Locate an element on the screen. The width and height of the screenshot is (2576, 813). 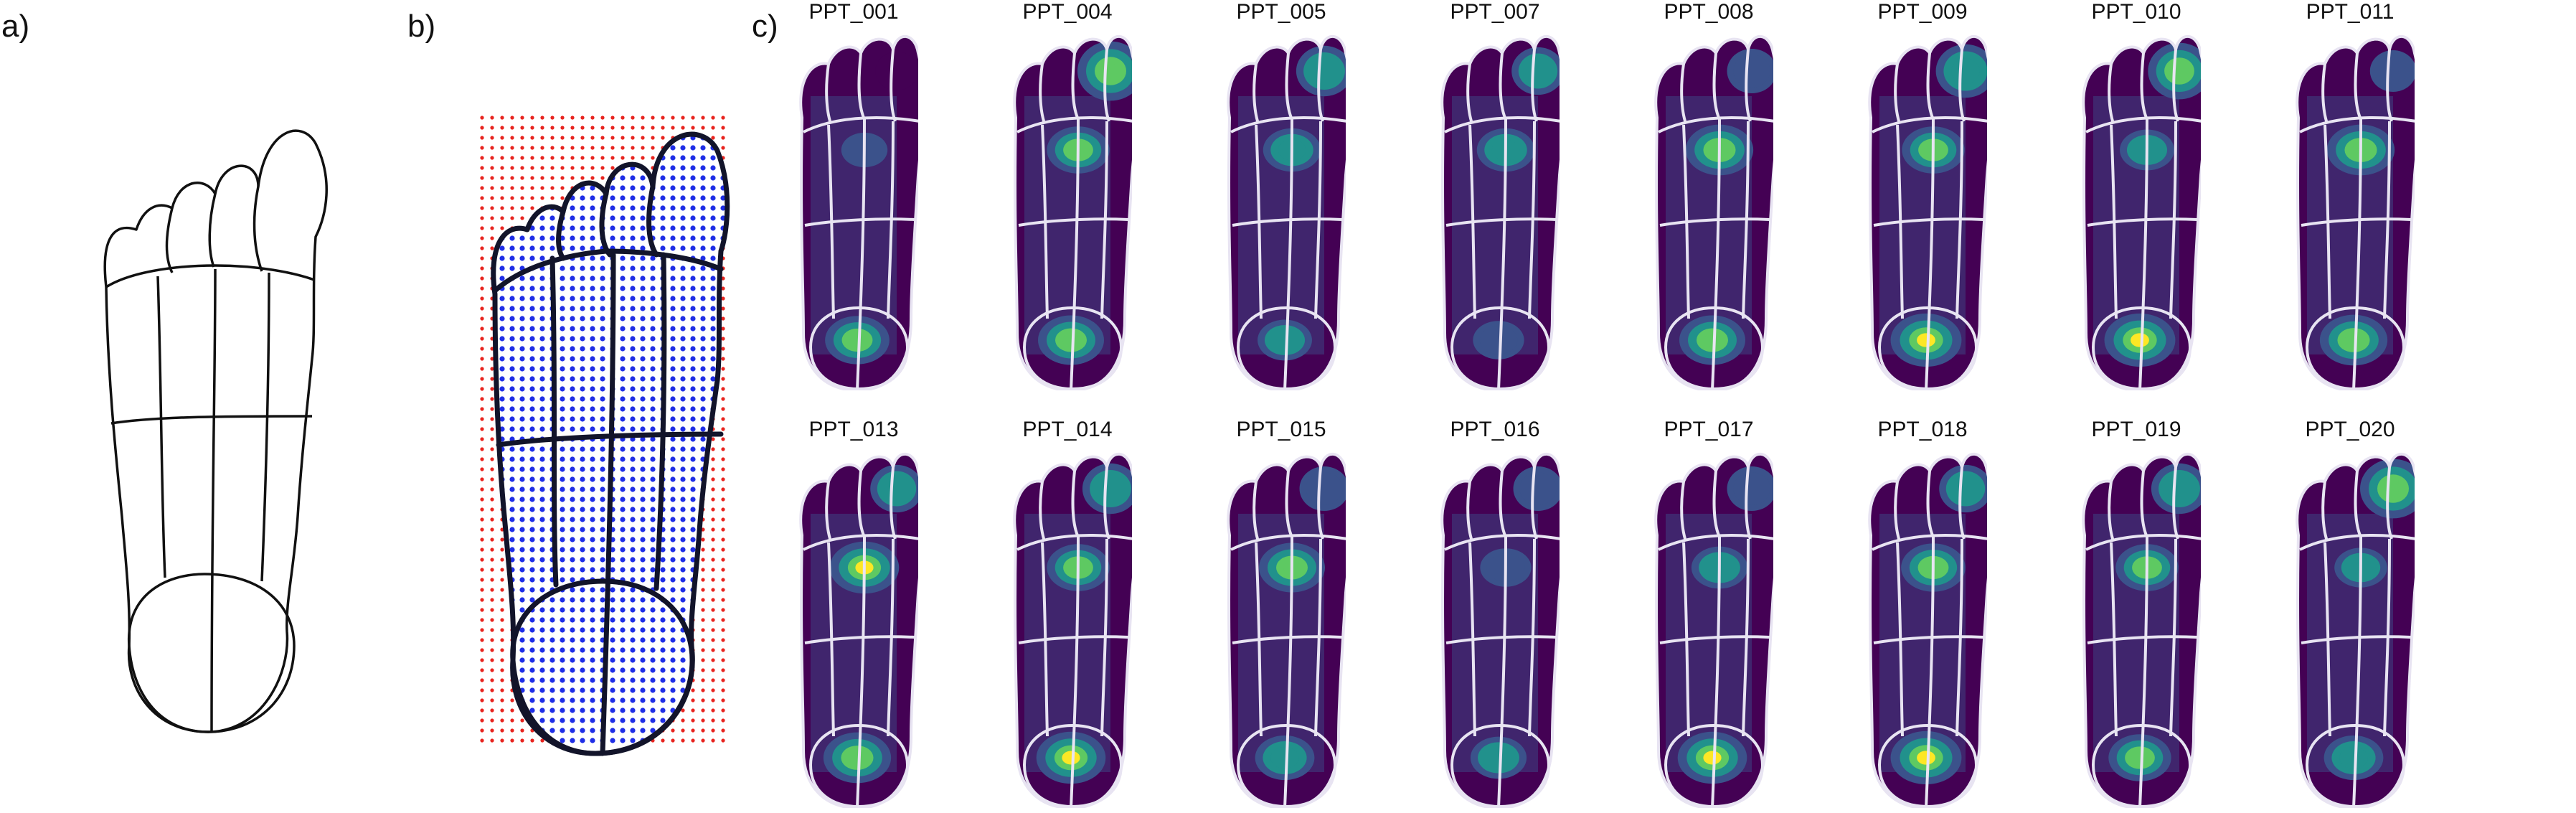
participant-label: PPT_008 is located at coordinates (1709, 12).